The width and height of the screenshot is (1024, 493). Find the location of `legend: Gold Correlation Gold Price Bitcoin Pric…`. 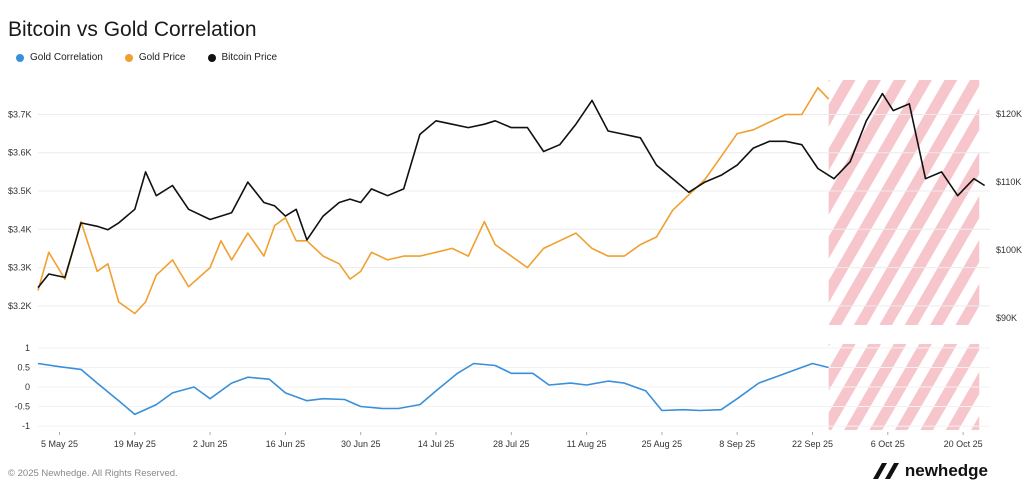

legend: Gold Correlation Gold Price Bitcoin Pric… is located at coordinates (146, 57).